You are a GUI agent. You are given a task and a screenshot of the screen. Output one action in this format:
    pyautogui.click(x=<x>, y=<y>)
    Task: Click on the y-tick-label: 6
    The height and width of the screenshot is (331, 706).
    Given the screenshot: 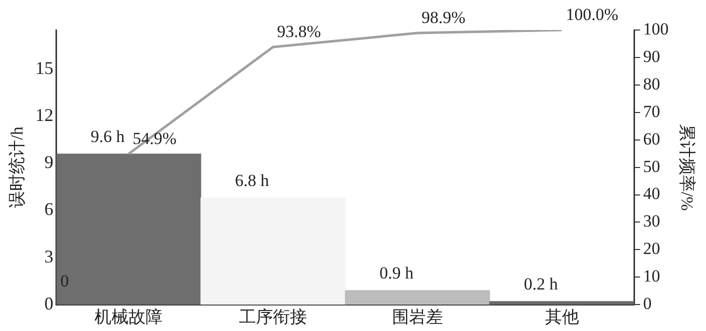 What is the action you would take?
    pyautogui.click(x=49, y=209)
    